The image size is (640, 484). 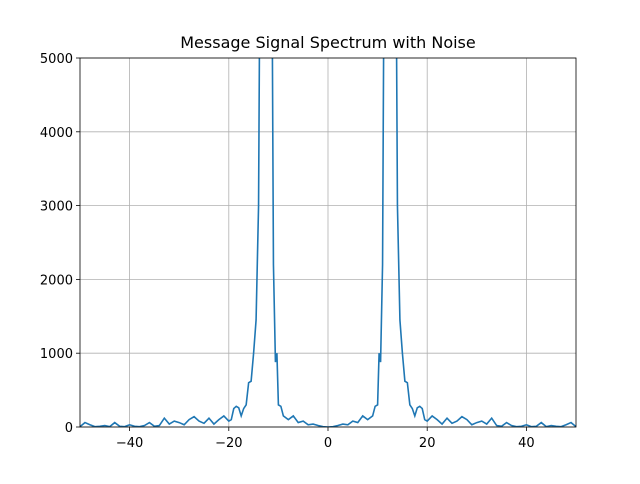 What do you see at coordinates (56, 207) in the screenshot?
I see `y-tick-label: 3000` at bounding box center [56, 207].